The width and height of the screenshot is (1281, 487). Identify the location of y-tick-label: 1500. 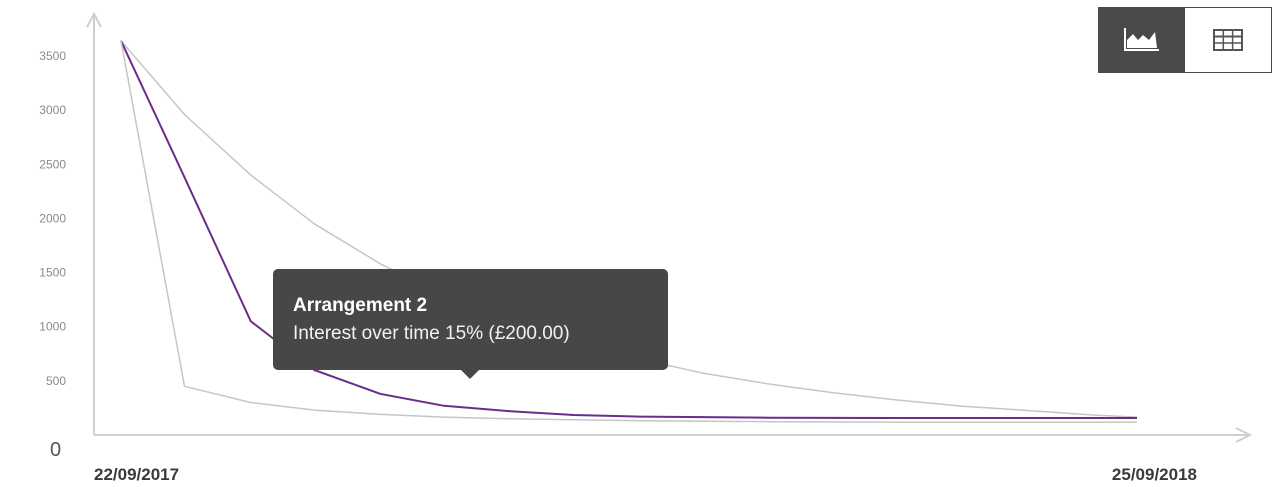
(52, 273).